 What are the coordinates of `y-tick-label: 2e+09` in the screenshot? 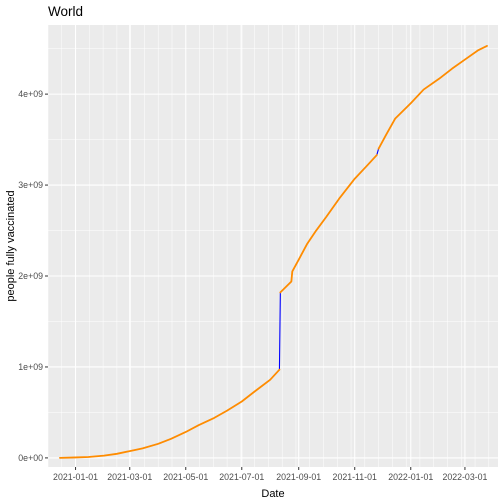 It's located at (30, 276).